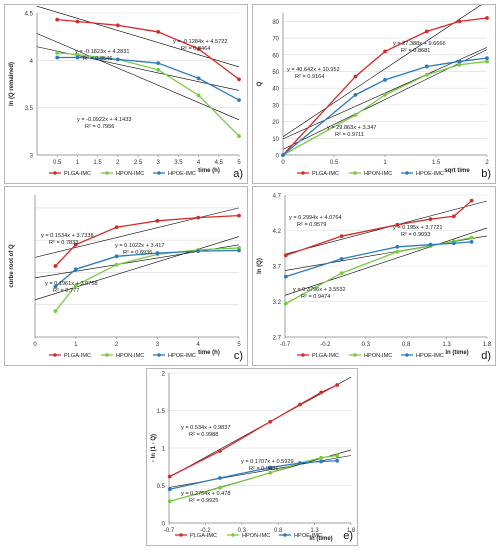 The height and width of the screenshot is (550, 500). I want to click on y-tick-label: 2, so click(164, 375).